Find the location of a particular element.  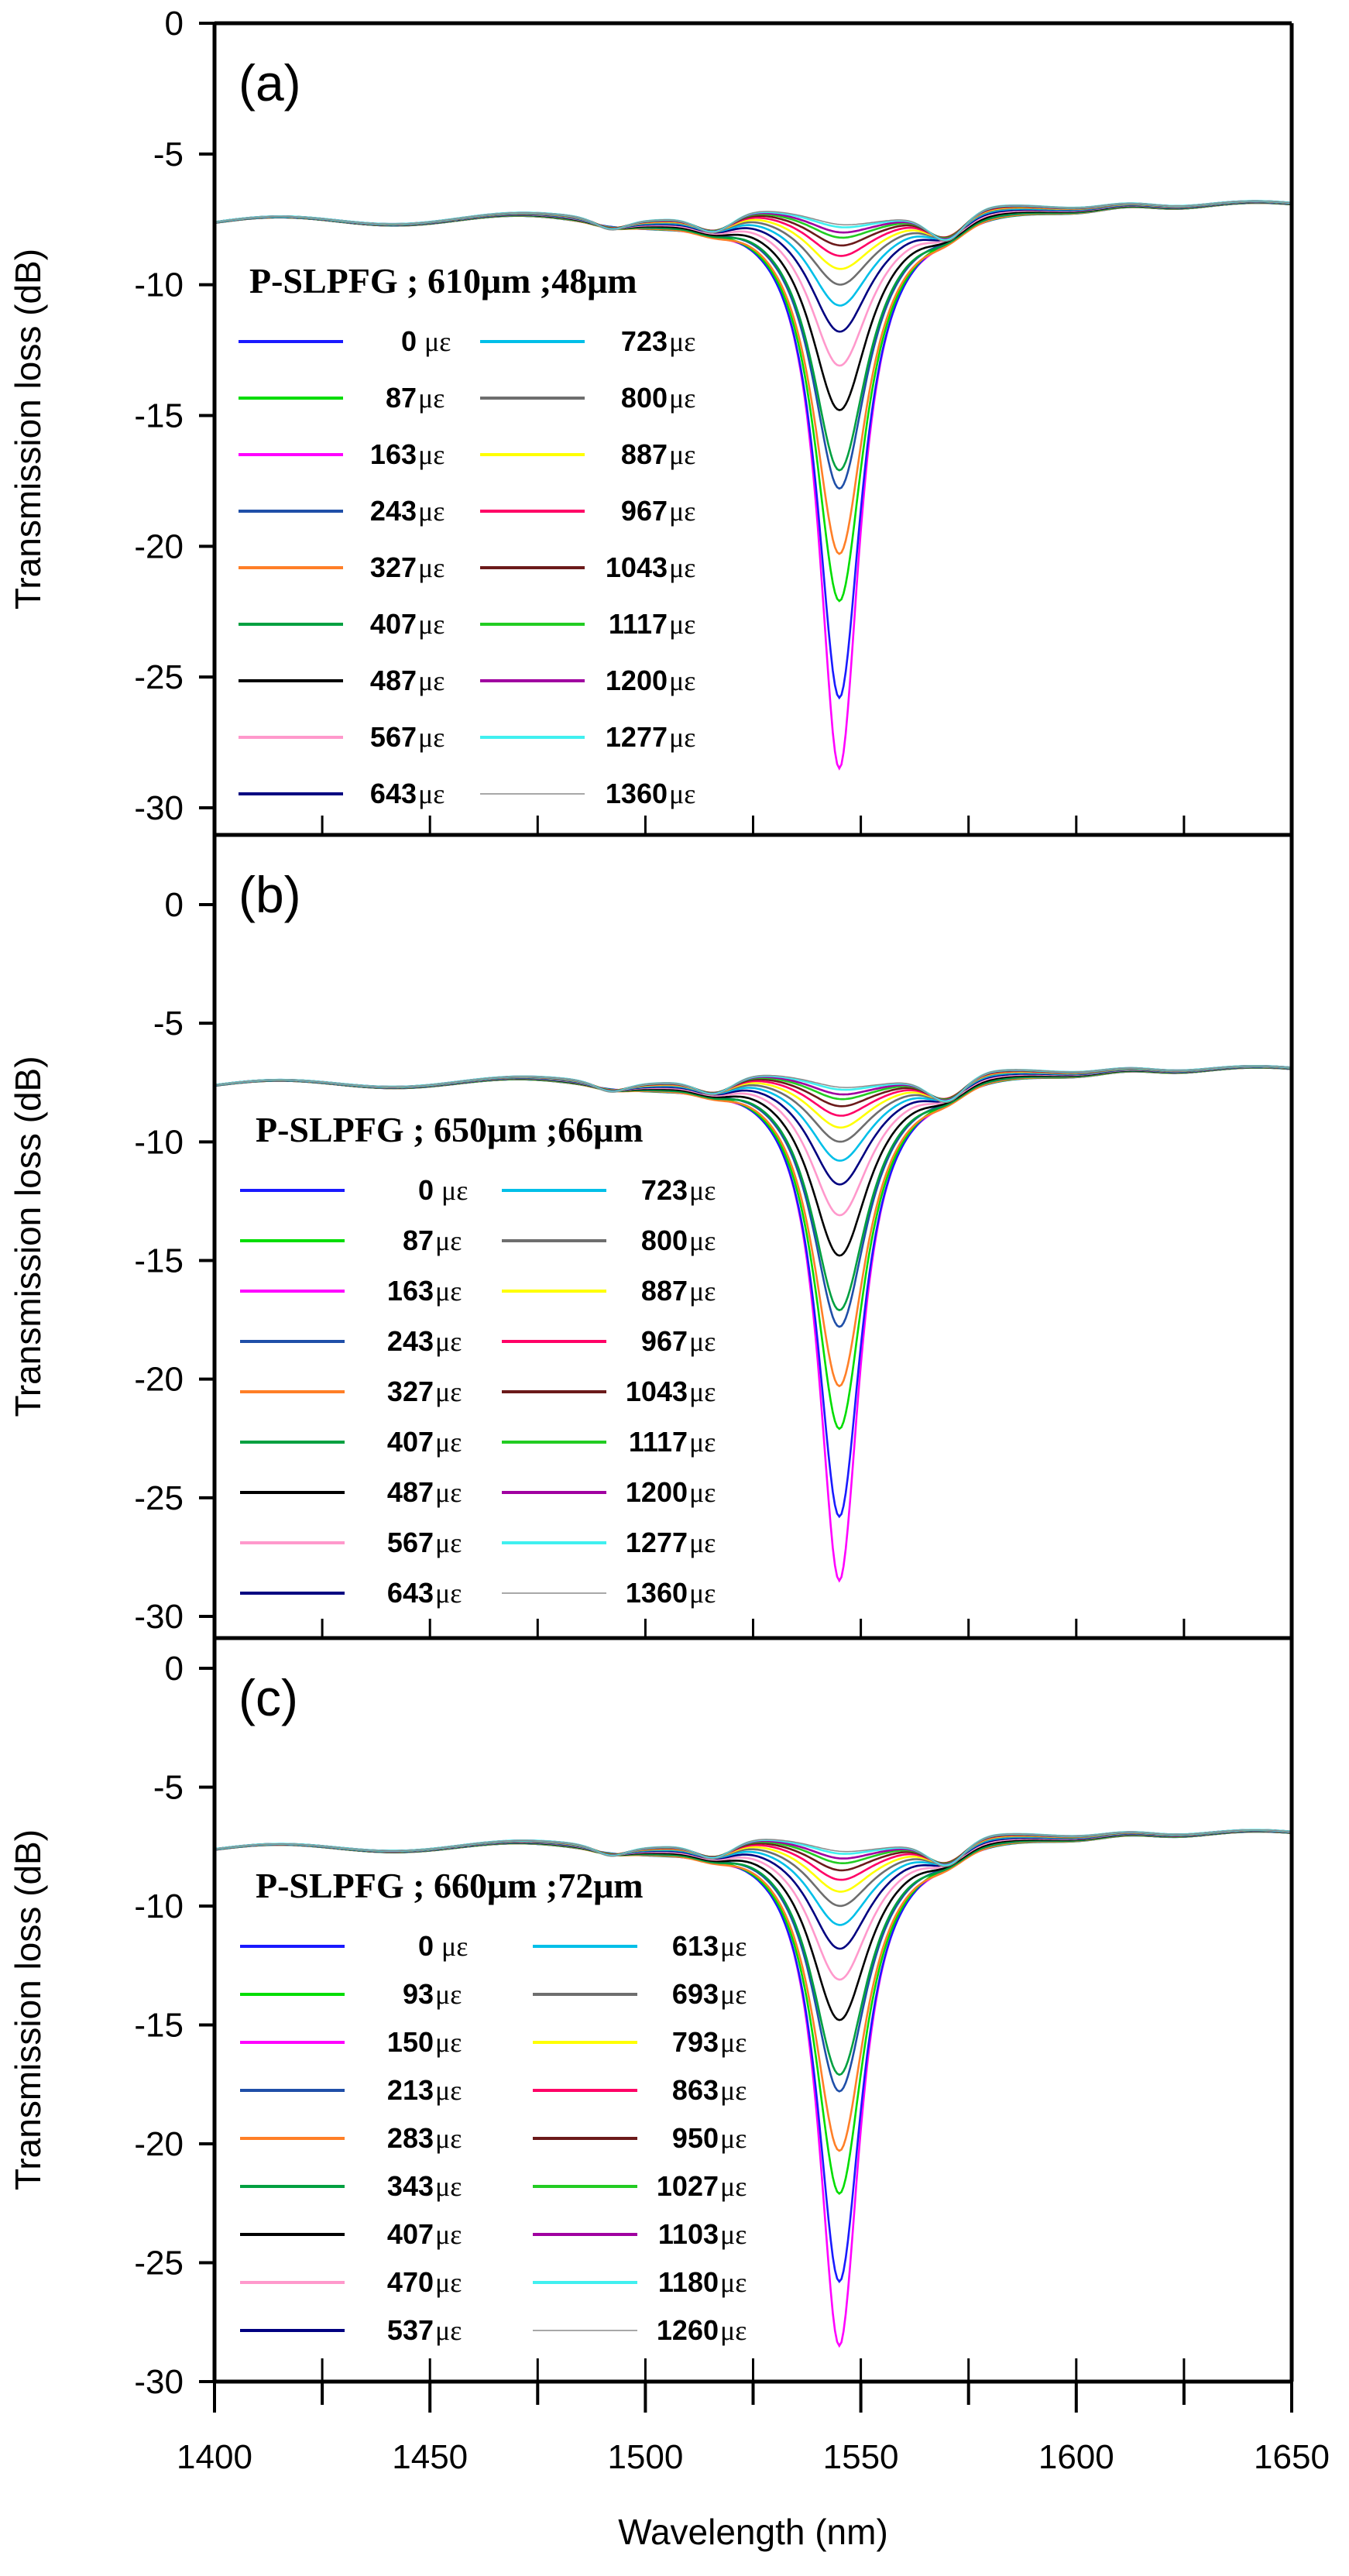

y-tick-label: -10 is located at coordinates (159, 285).